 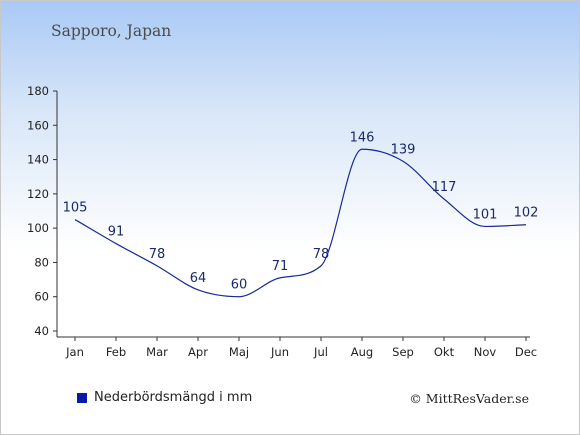 What do you see at coordinates (198, 352) in the screenshot?
I see `x-tick-label: Apr` at bounding box center [198, 352].